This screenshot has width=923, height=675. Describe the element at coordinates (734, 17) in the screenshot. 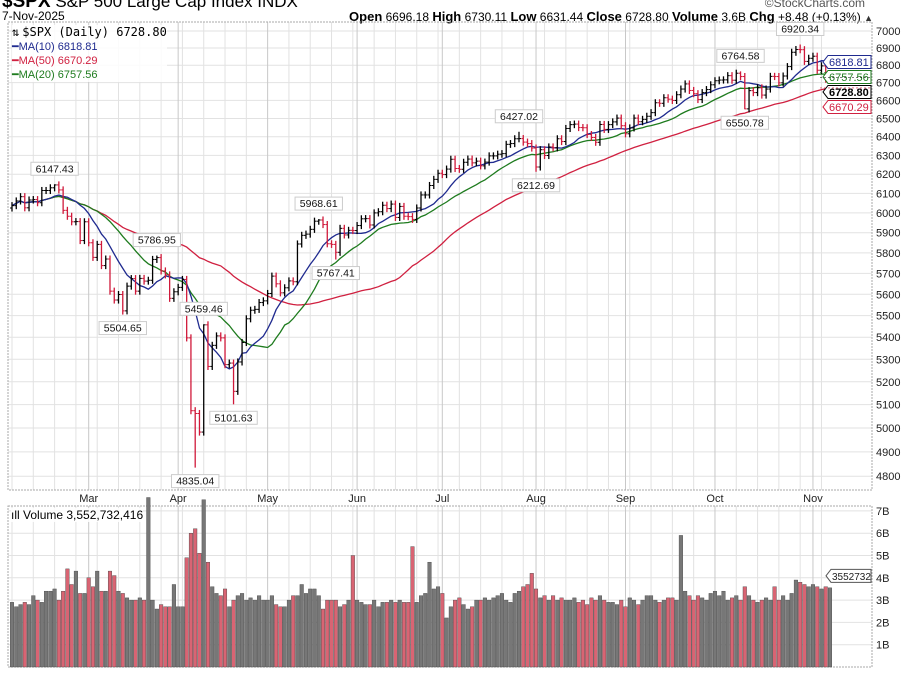

I see `volume-value: 3.6B` at that location.